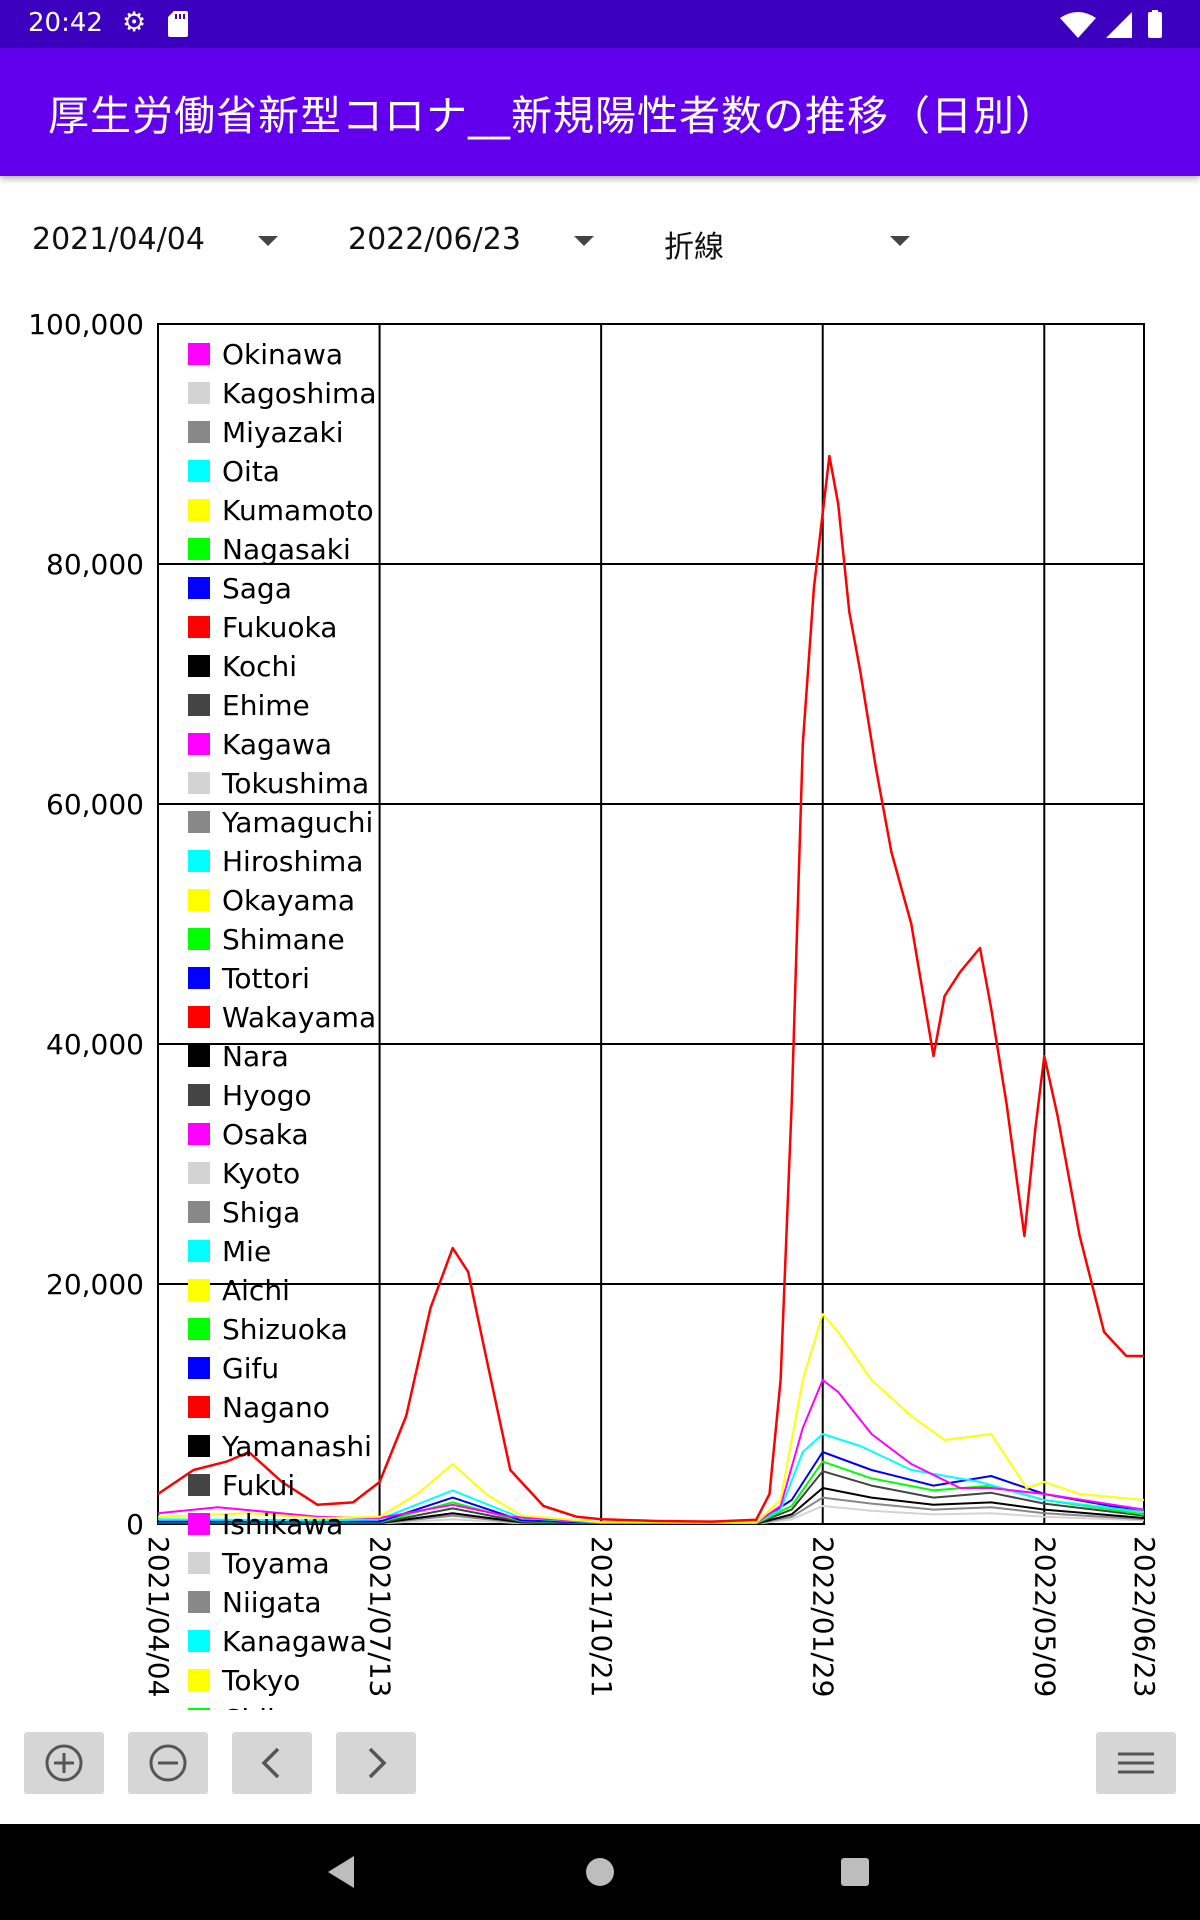 This screenshot has width=1200, height=1920. I want to click on legend-label: Saga, so click(257, 588).